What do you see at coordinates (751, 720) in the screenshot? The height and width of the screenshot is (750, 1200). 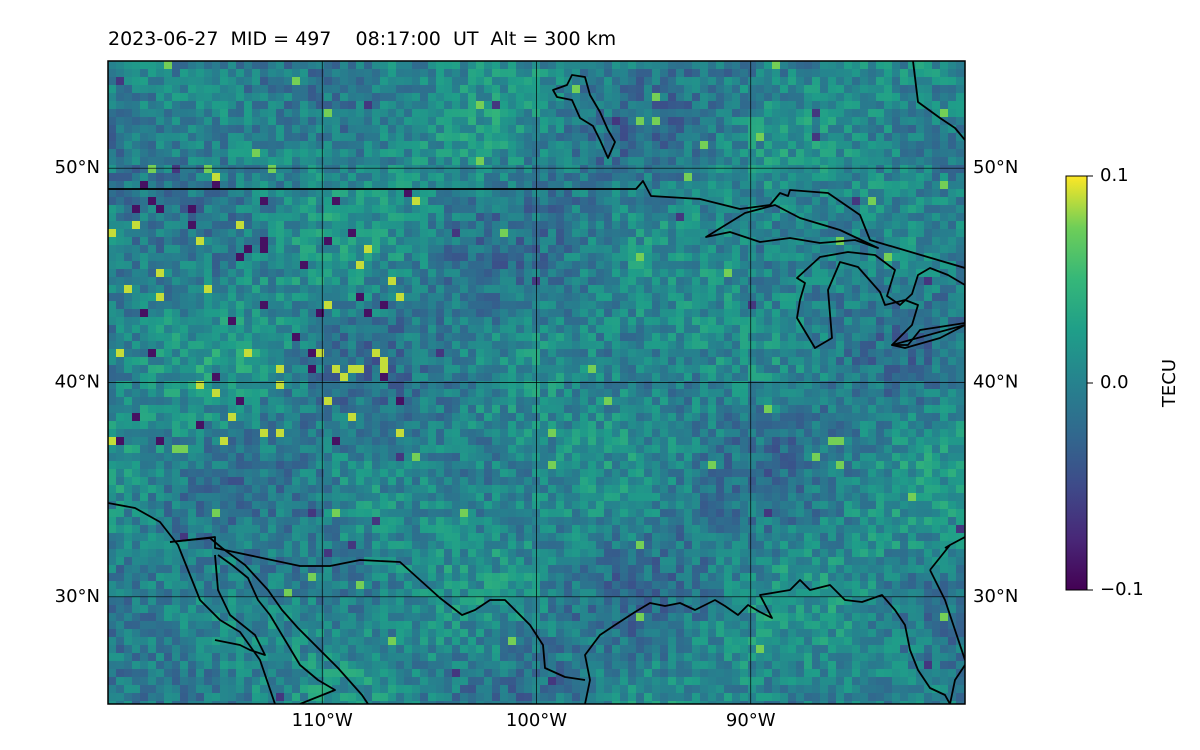 I see `lon-label: 90°W` at bounding box center [751, 720].